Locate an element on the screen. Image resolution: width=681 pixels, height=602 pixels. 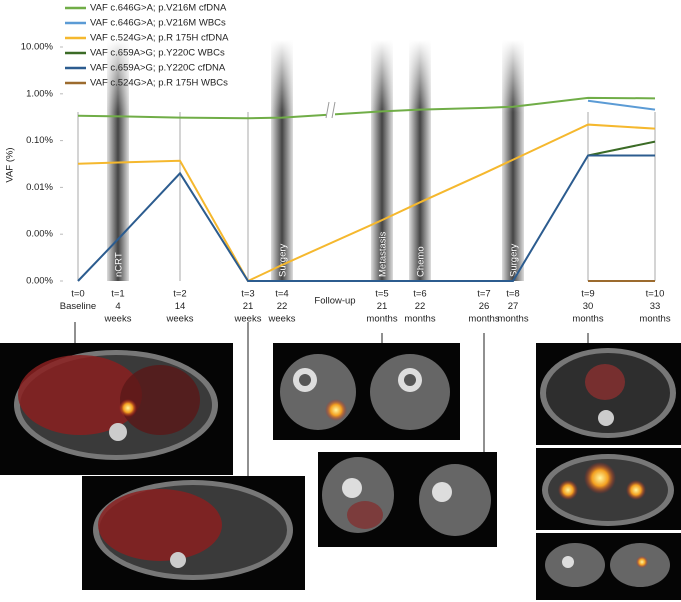
event-label: nCRT is located at coordinates (119, 264).